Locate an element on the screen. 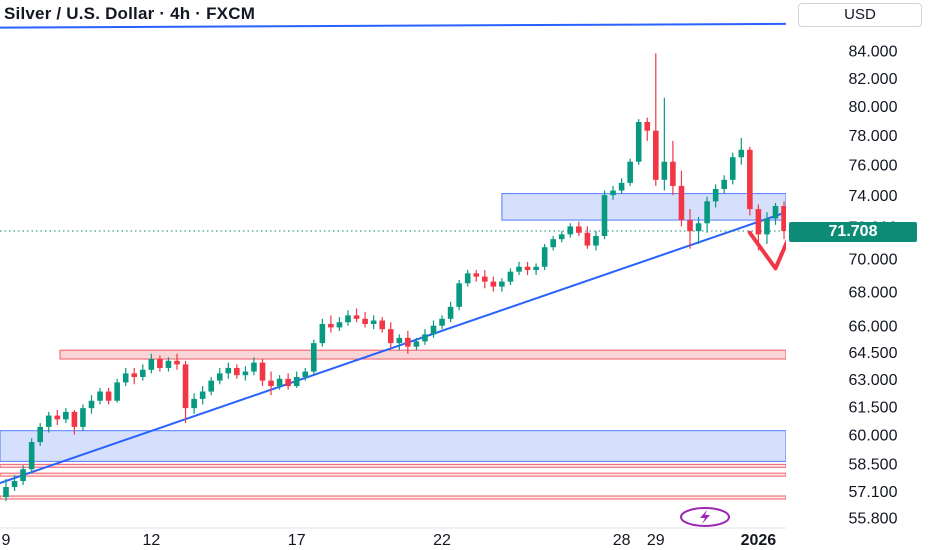 The image size is (932, 550). y-tick-label: 80.000 is located at coordinates (873, 107).